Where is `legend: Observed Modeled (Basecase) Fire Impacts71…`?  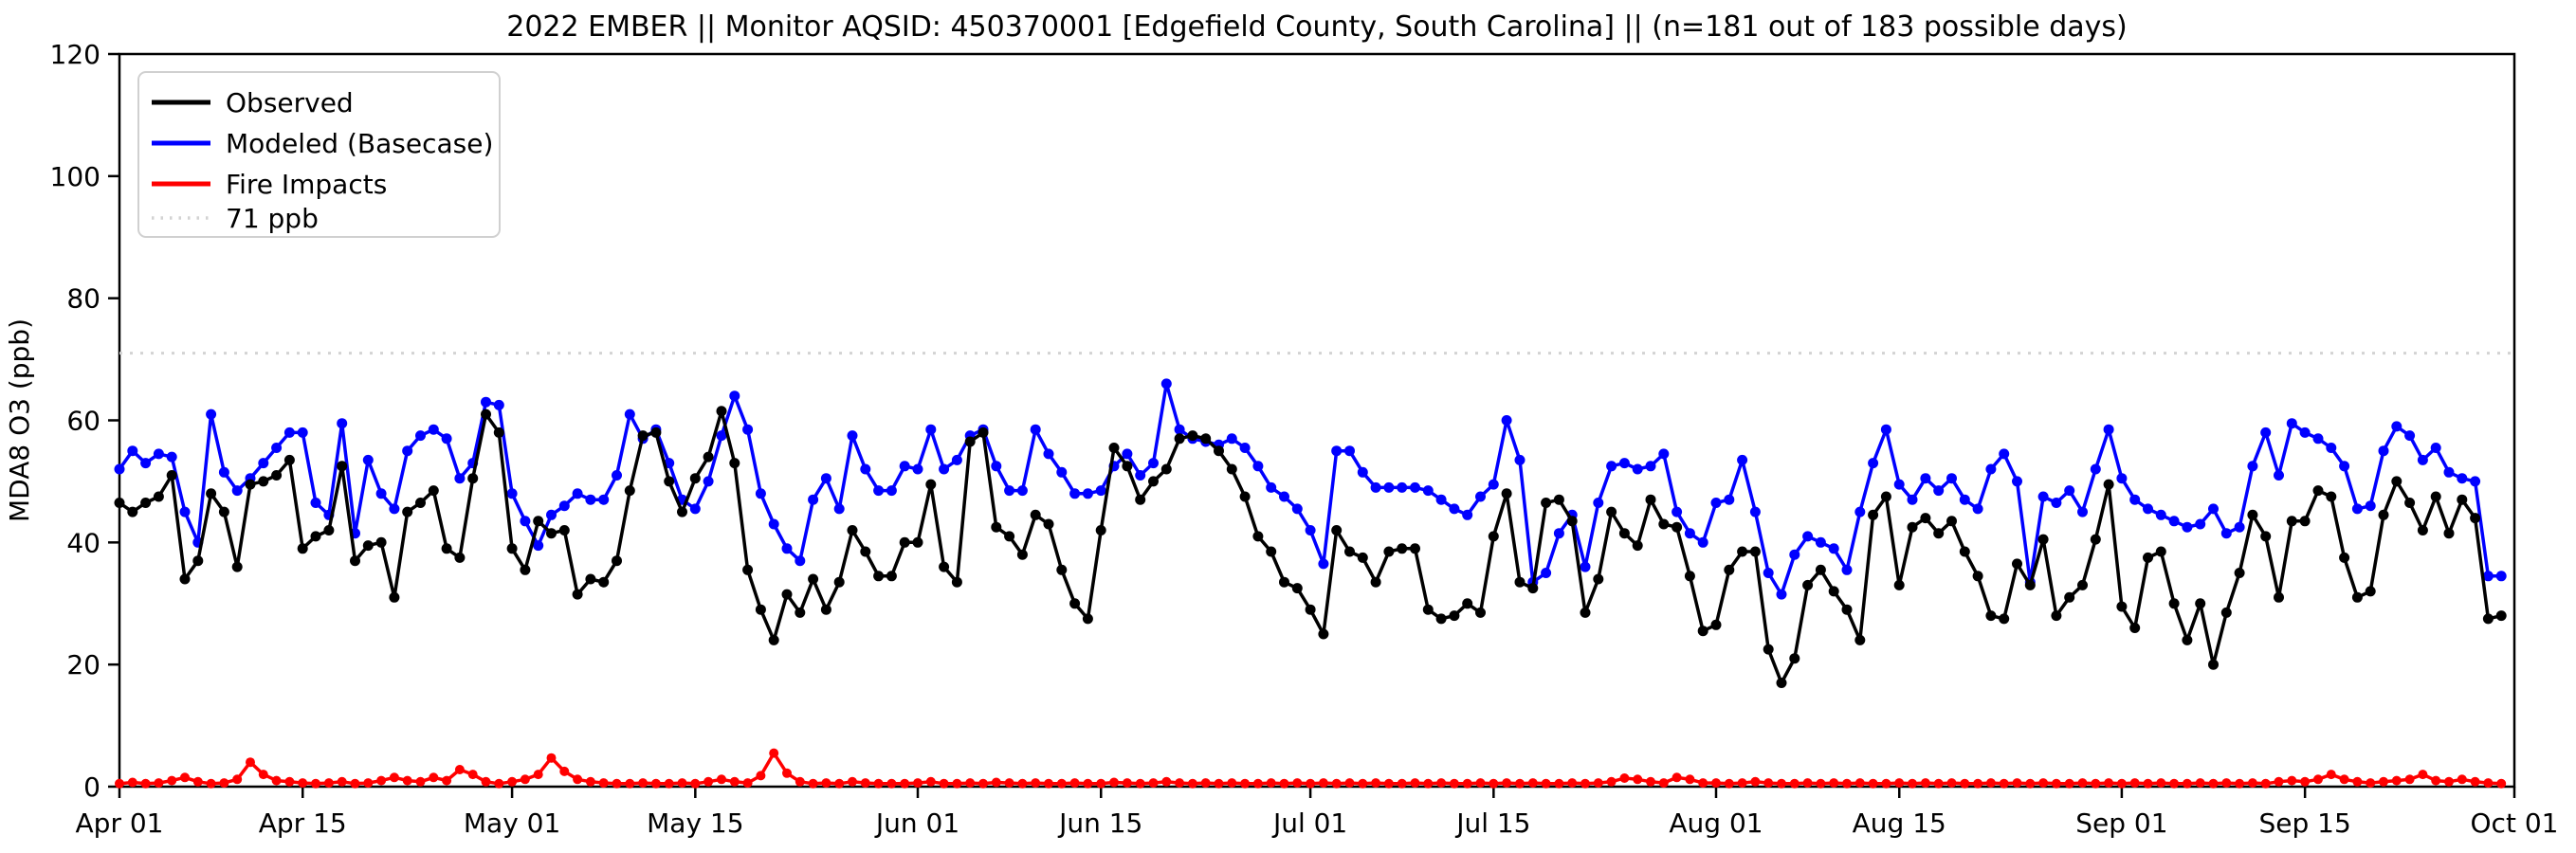
legend: Observed Modeled (Basecase) Fire Impacts71… is located at coordinates (319, 154).